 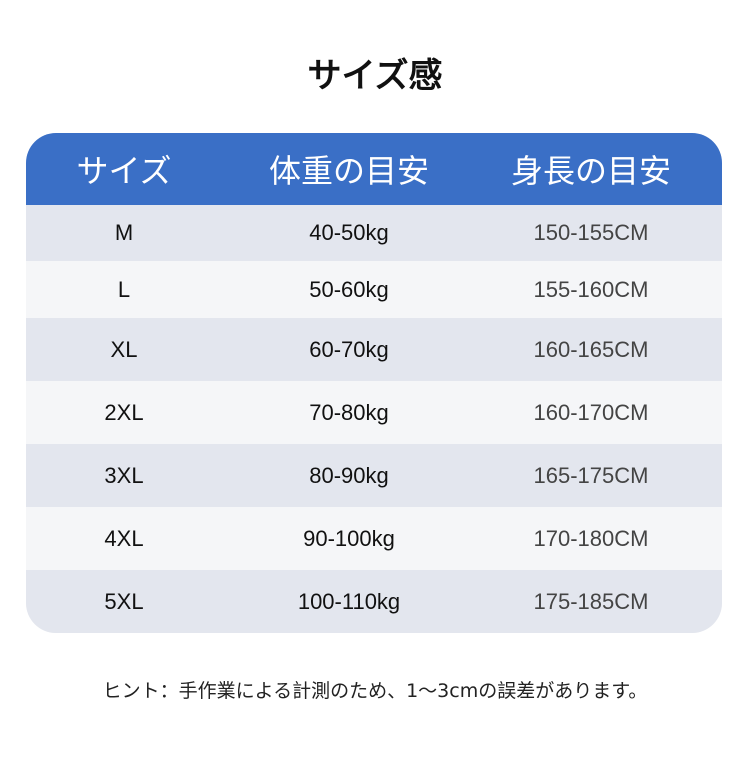 I want to click on size-cell: M, so click(x=124, y=232).